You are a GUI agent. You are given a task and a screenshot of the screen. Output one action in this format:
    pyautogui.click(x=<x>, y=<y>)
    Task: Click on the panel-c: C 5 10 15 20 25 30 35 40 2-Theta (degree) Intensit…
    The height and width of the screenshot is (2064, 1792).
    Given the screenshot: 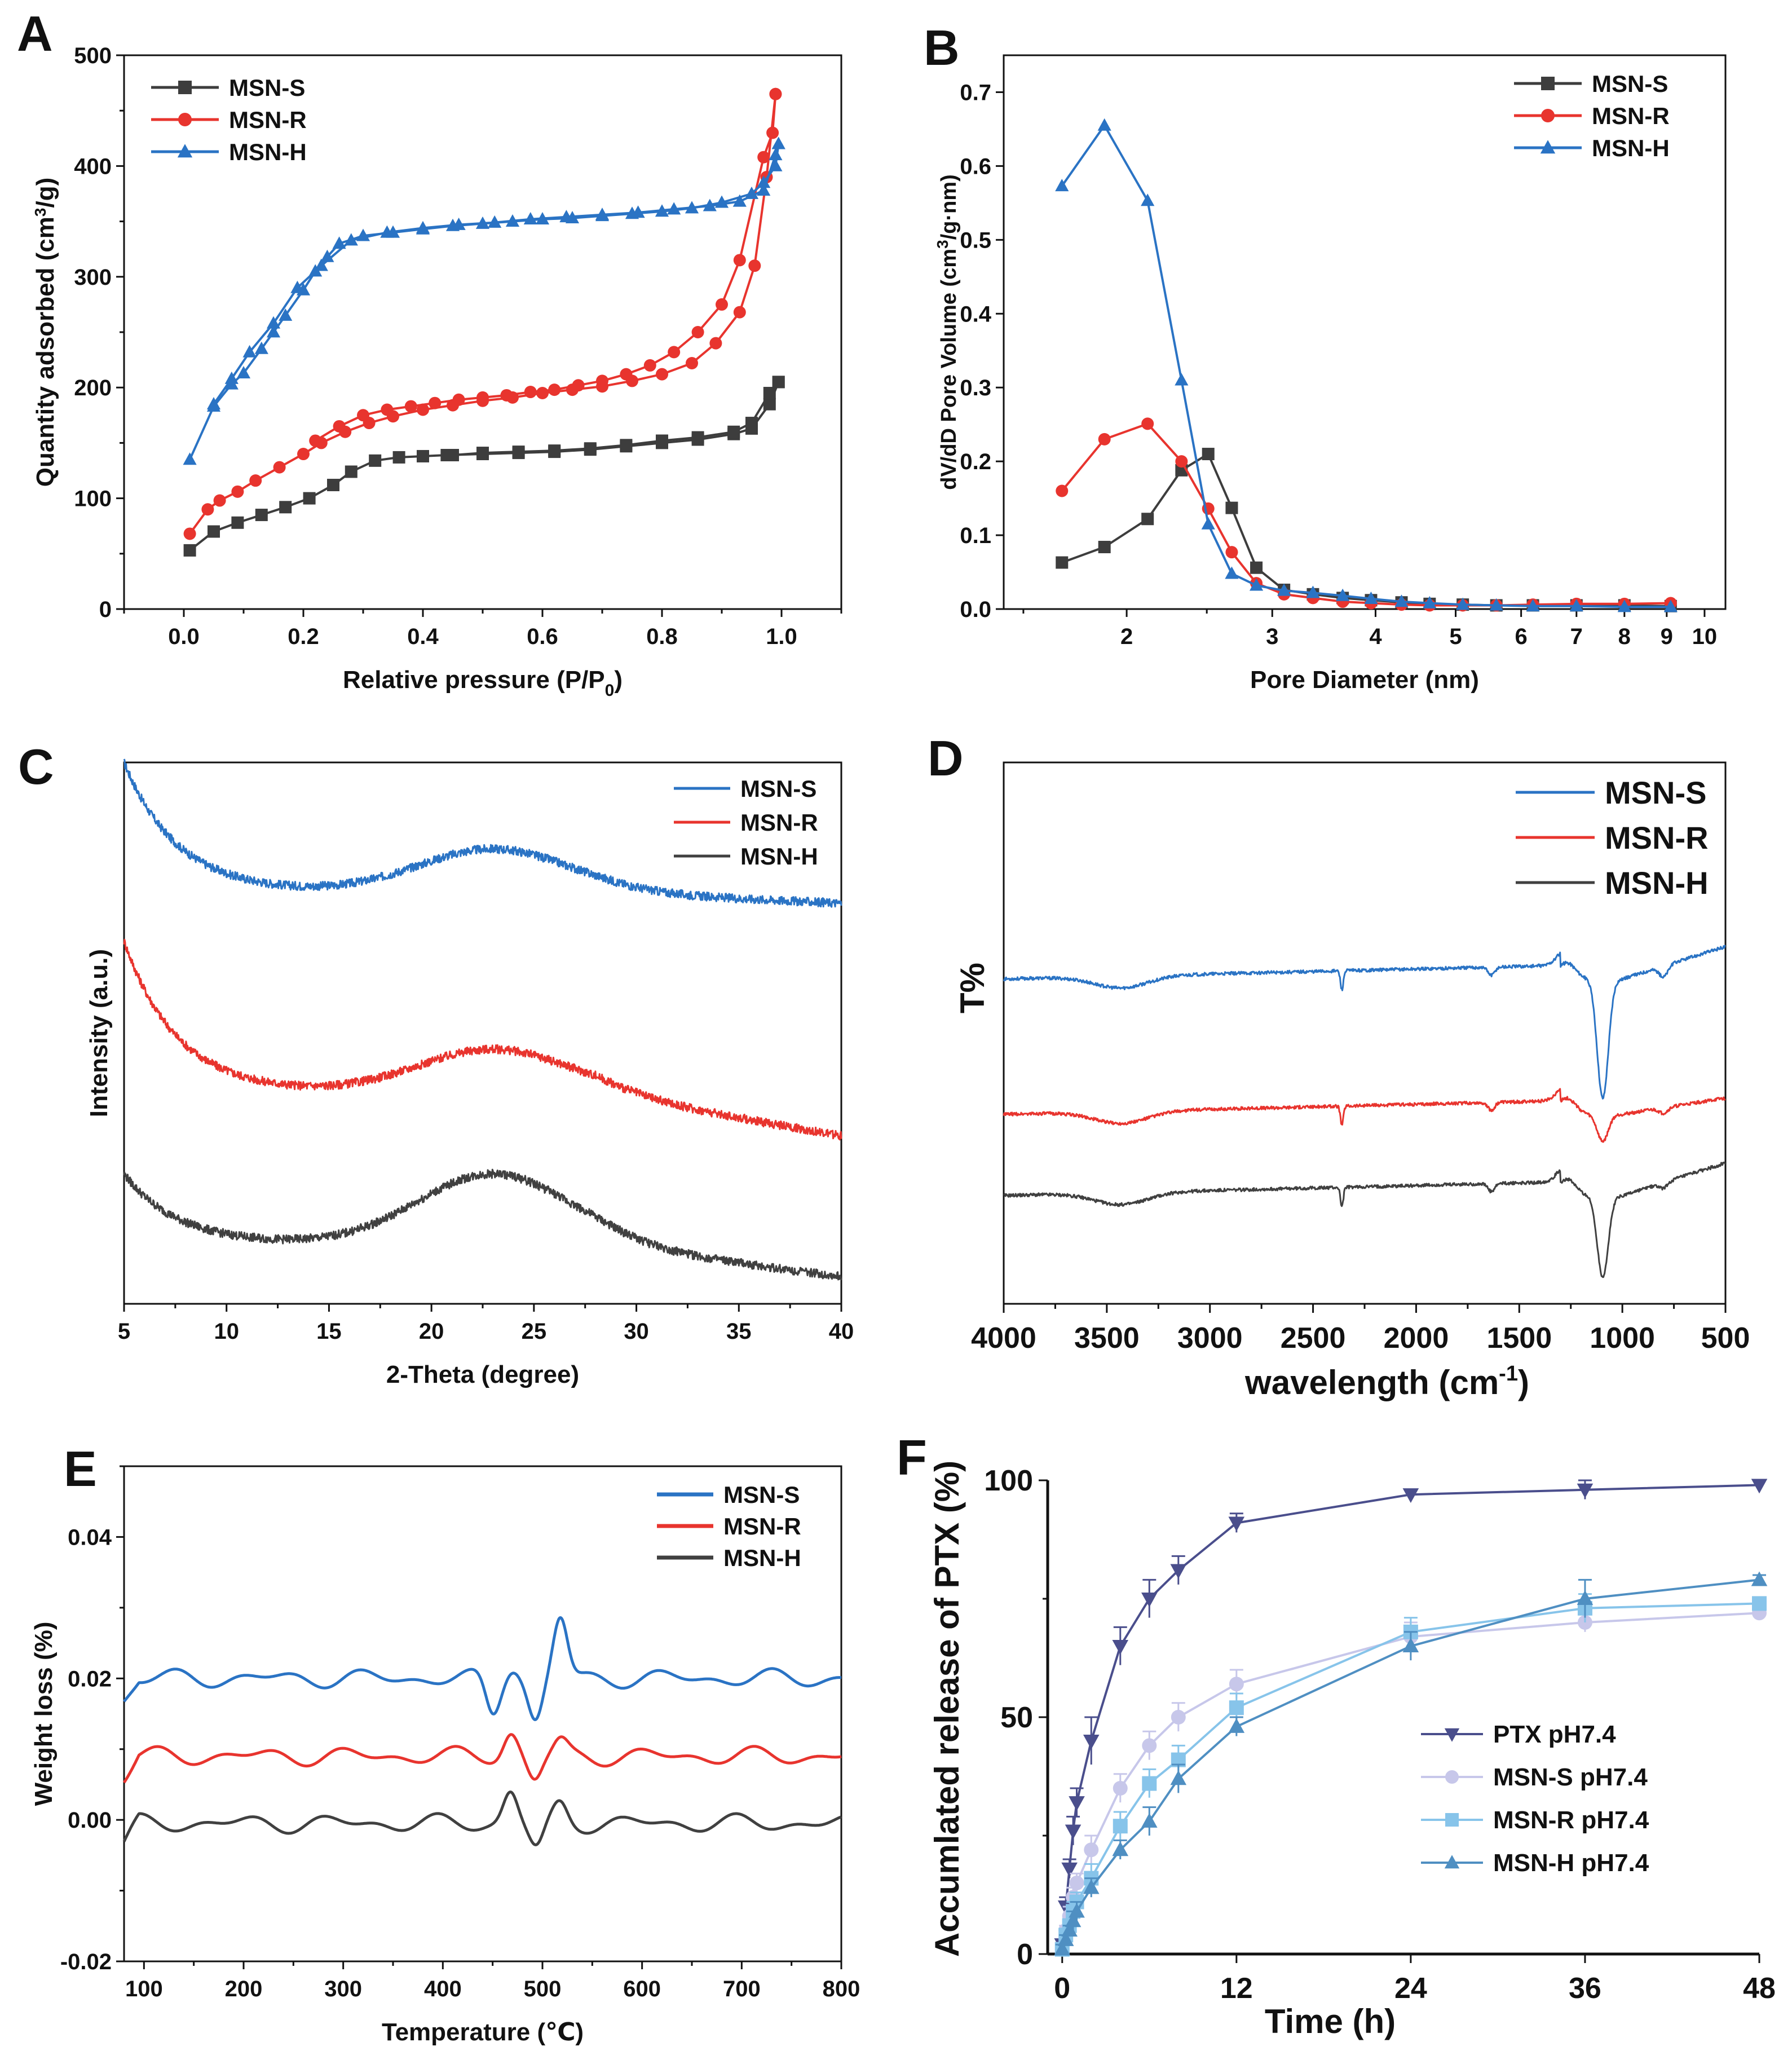 What is the action you would take?
    pyautogui.click(x=436, y=1063)
    